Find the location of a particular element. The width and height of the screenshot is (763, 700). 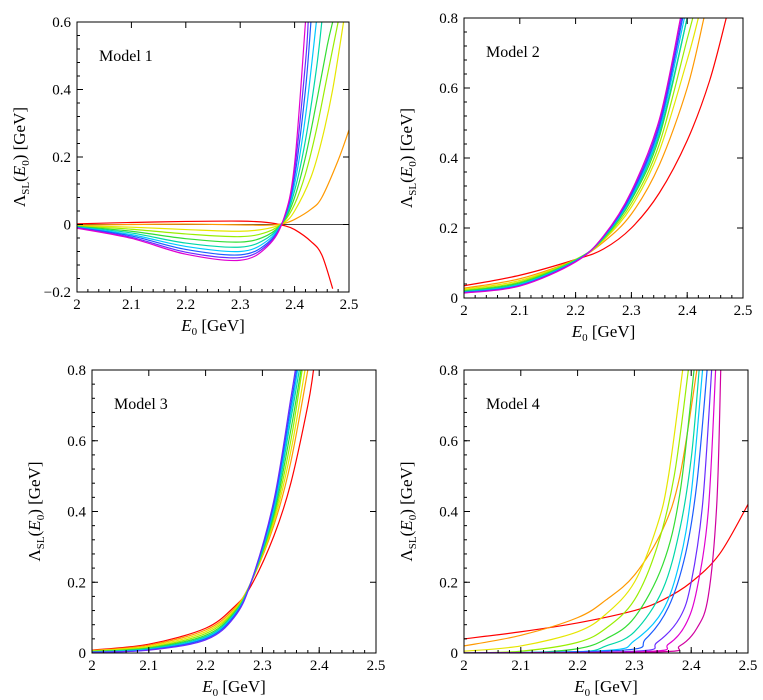

y-tick-label: −0.2 is located at coordinates (57, 293).